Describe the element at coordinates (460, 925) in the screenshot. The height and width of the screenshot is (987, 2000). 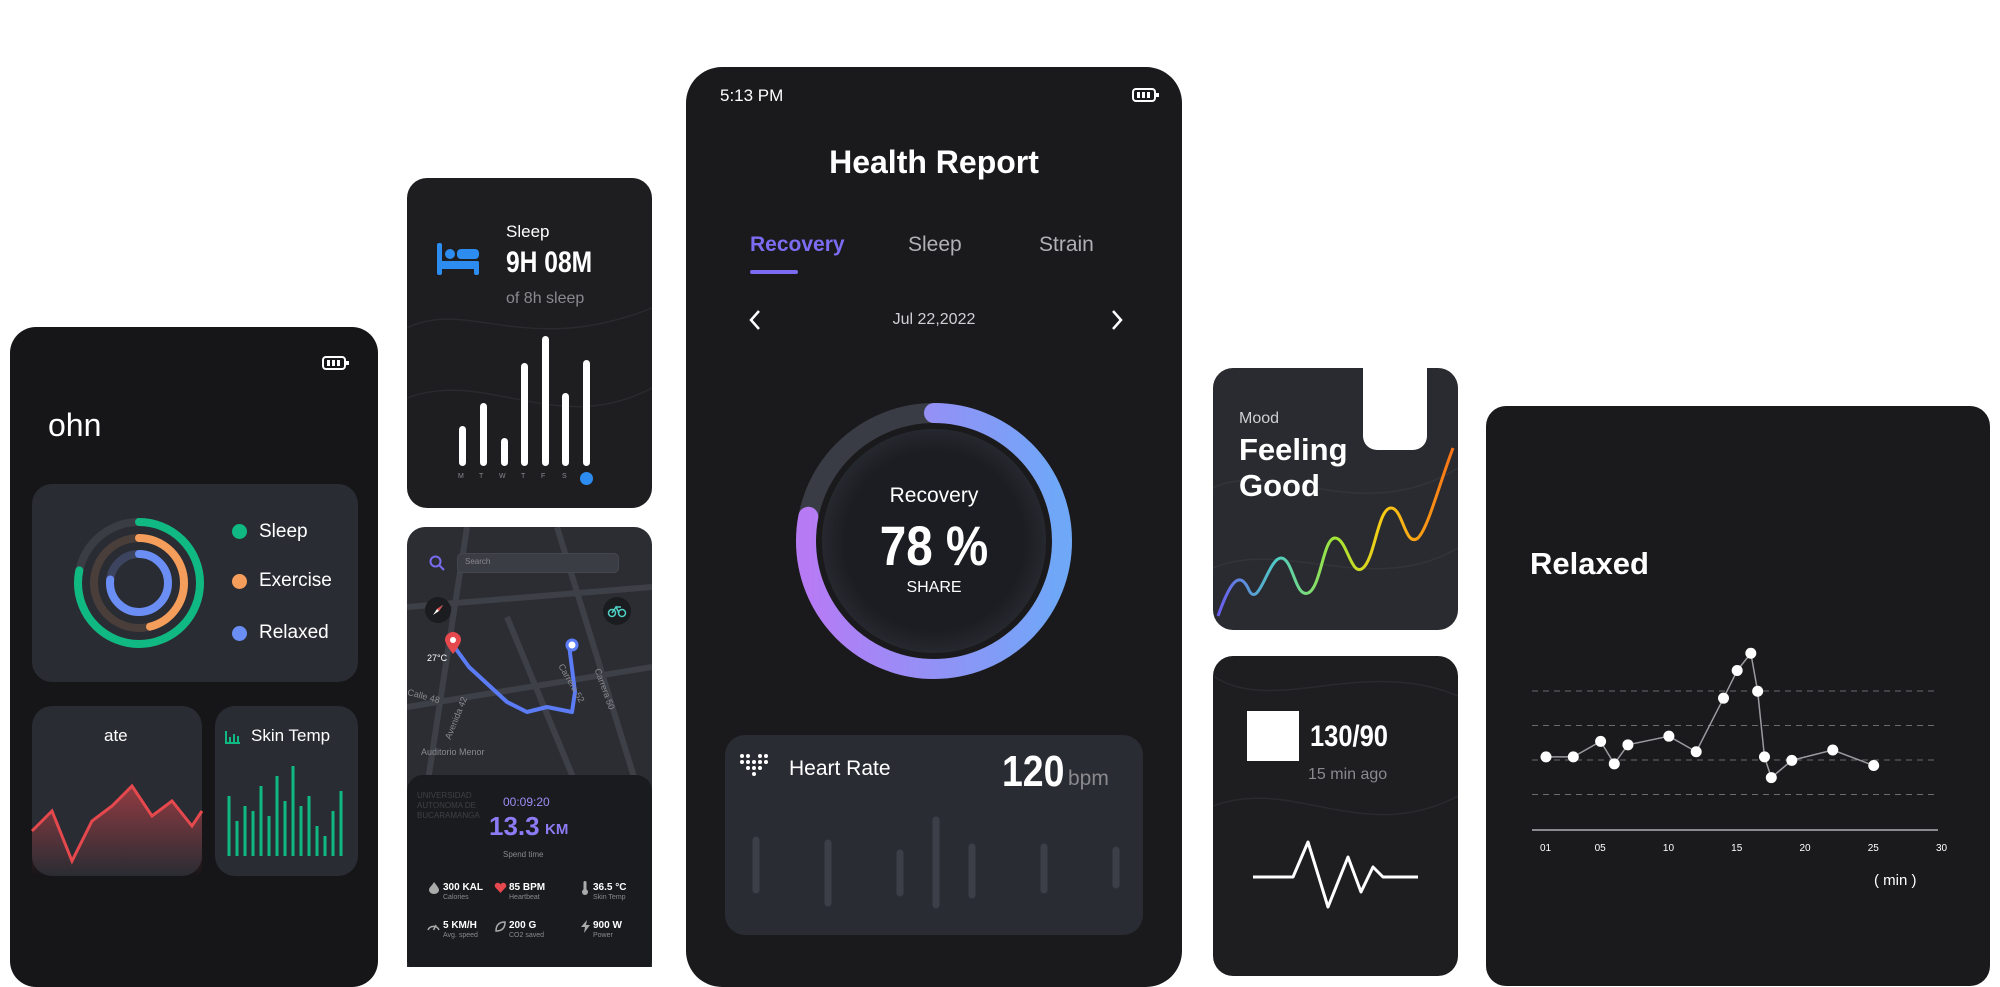
I see `stat-value: 5 KM/H` at that location.